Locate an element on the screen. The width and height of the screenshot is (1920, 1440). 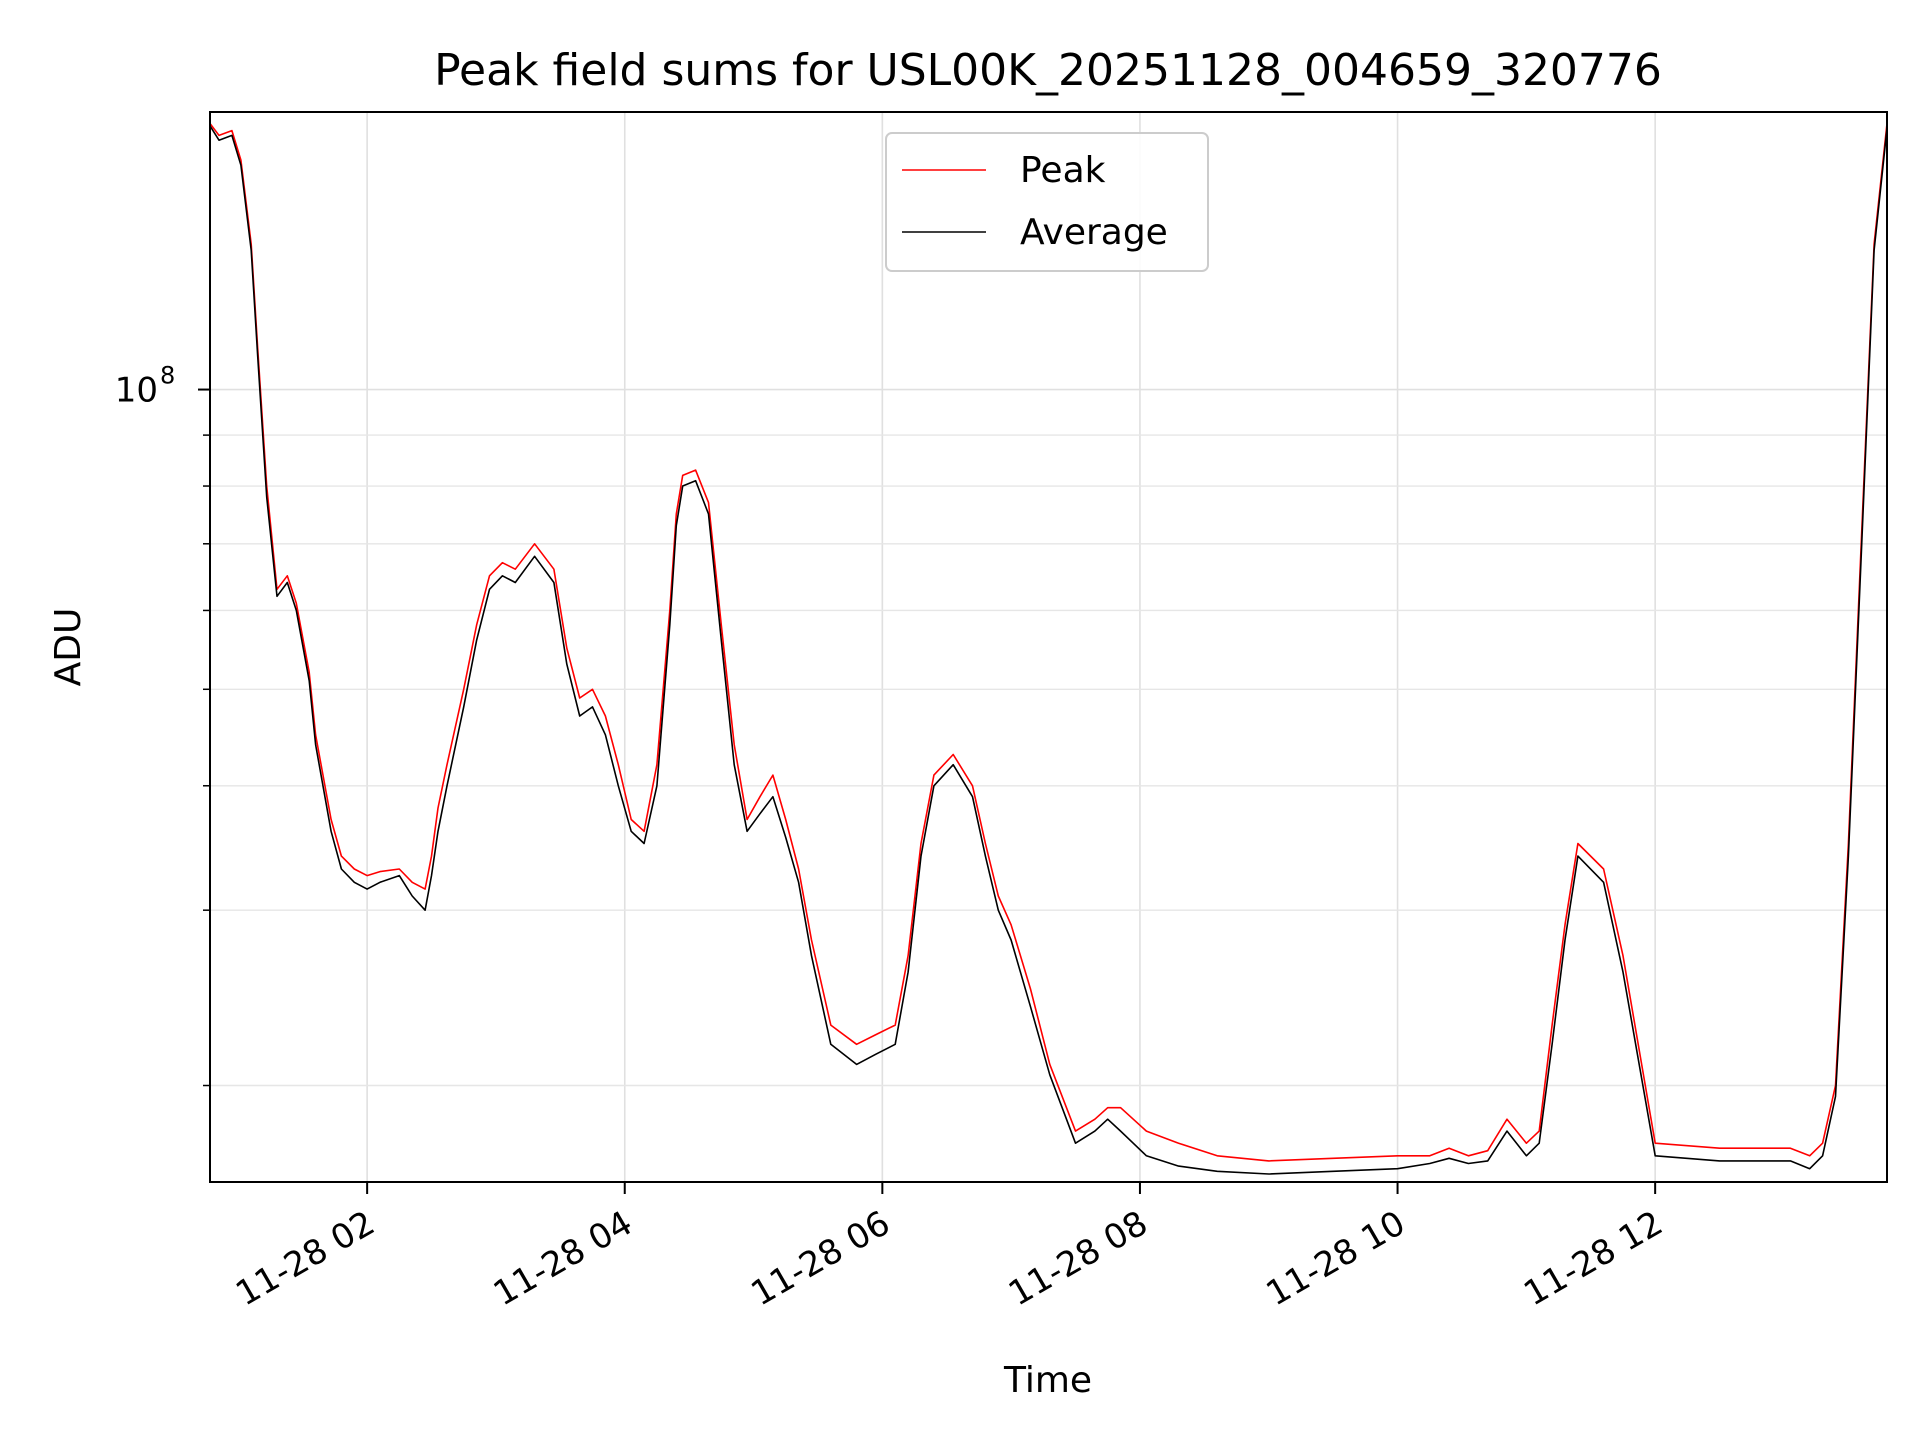
legend-box is located at coordinates (1047, 202).